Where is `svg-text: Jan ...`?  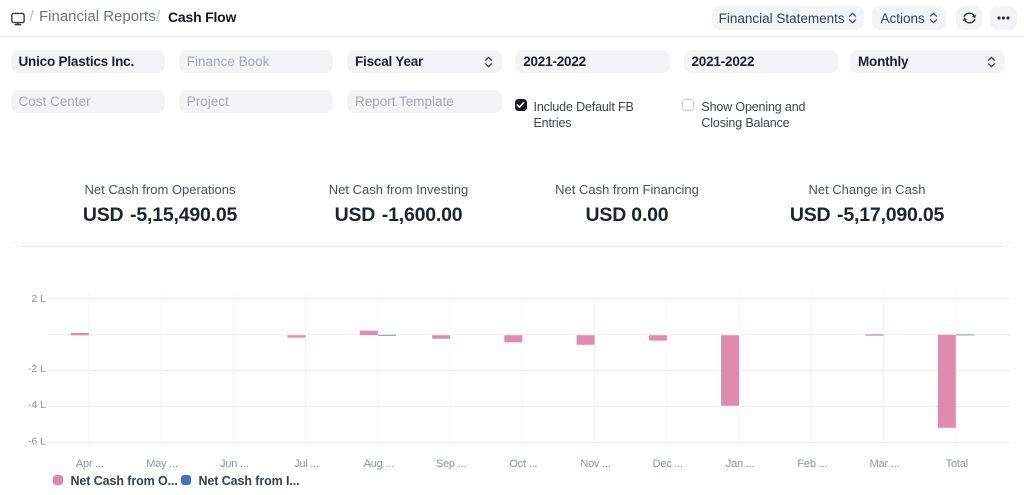
svg-text: Jan ... is located at coordinates (740, 464).